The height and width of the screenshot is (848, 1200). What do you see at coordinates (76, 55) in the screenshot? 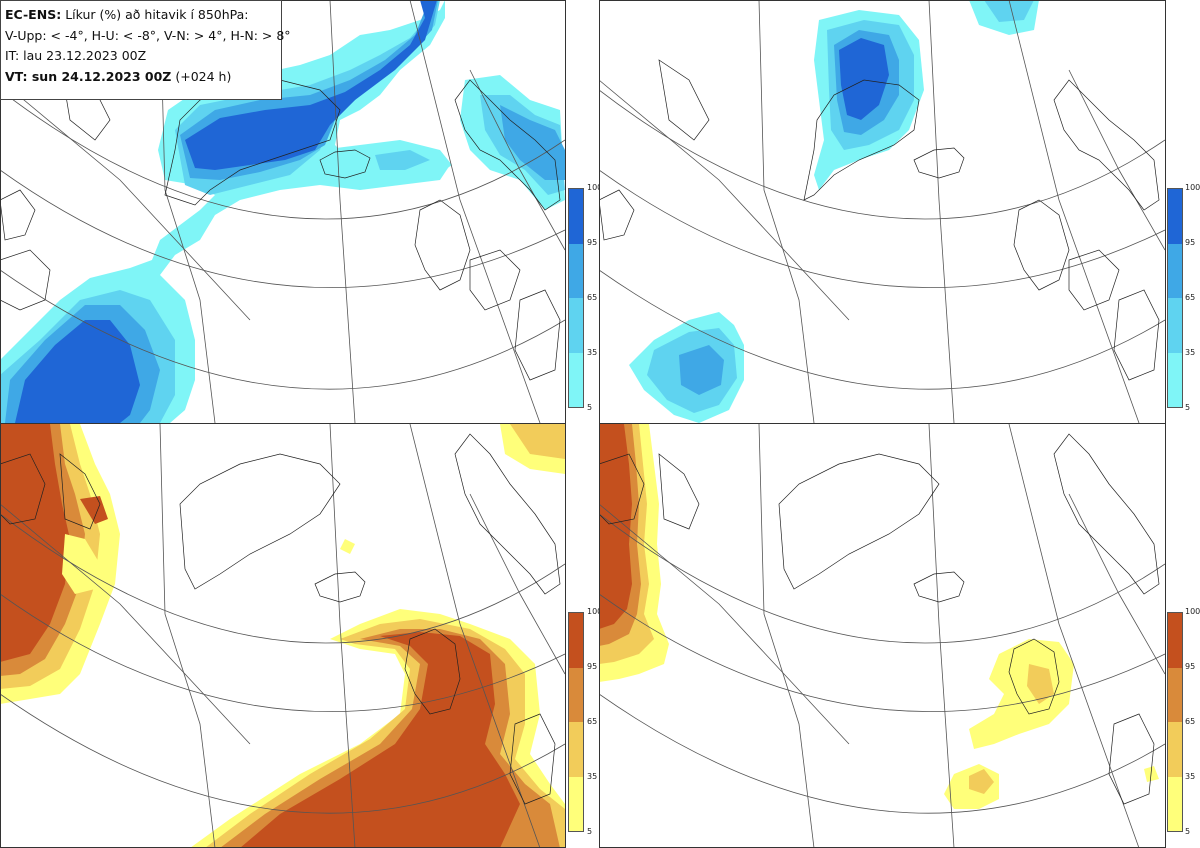
I see `title-line-3: IT: lau 23.12.2023 00Z` at bounding box center [76, 55].